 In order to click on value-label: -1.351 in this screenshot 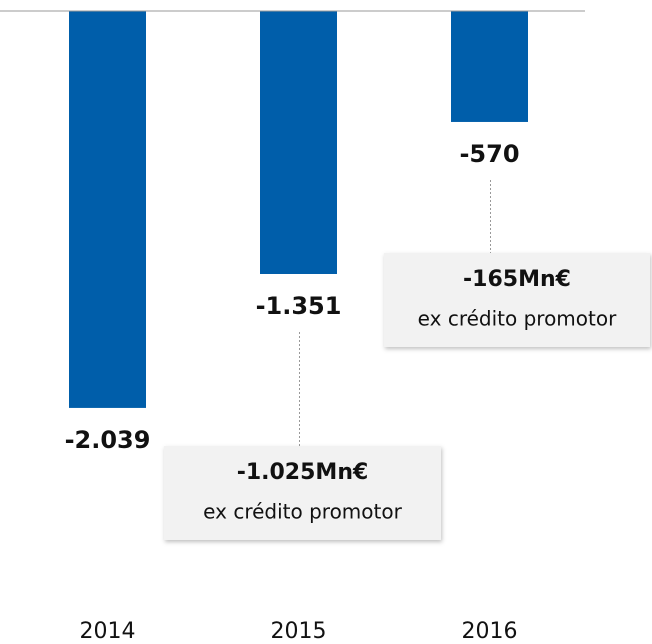, I will do `click(299, 306)`.